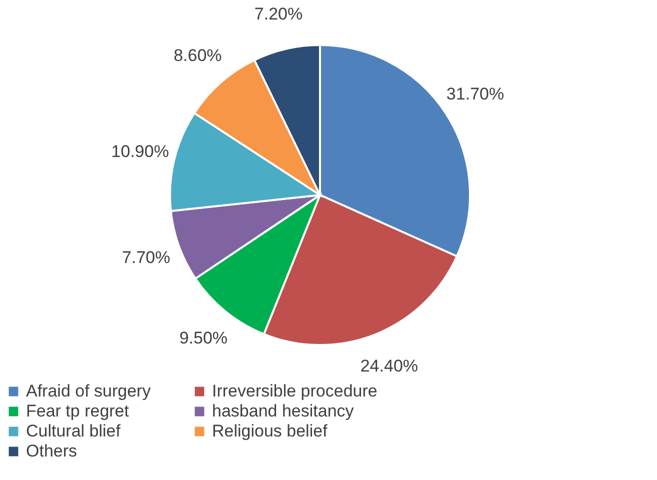 The width and height of the screenshot is (657, 480). I want to click on legend-label: Others, so click(52, 451).